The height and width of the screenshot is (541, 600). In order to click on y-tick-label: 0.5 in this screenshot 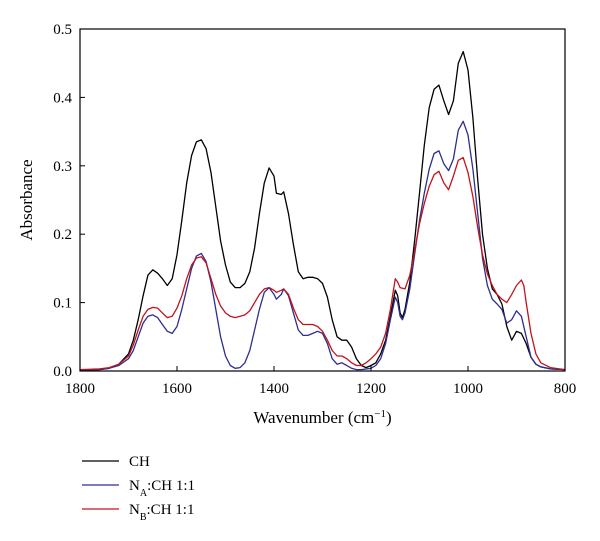, I will do `click(62, 30)`.